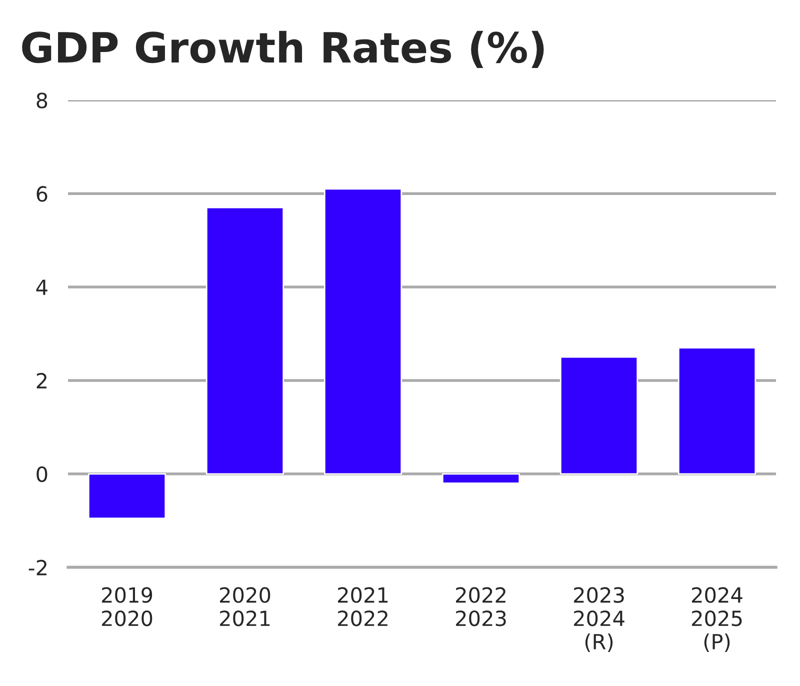 Image resolution: width=800 pixels, height=686 pixels. I want to click on x-tick-label: 2024 2025 (P), so click(717, 619).